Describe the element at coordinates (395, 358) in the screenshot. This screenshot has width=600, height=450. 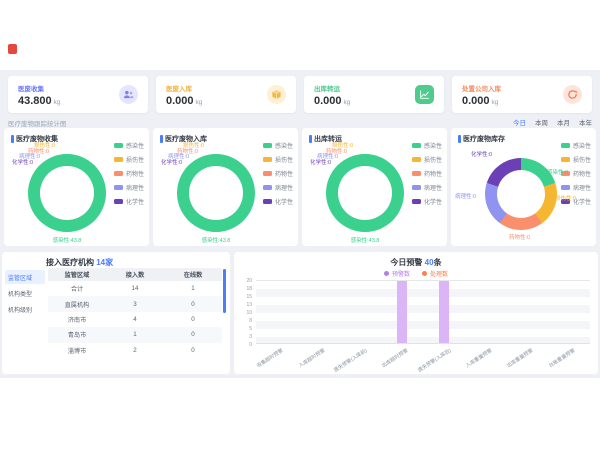
I see `x-axis-label: 出库超时预警` at that location.